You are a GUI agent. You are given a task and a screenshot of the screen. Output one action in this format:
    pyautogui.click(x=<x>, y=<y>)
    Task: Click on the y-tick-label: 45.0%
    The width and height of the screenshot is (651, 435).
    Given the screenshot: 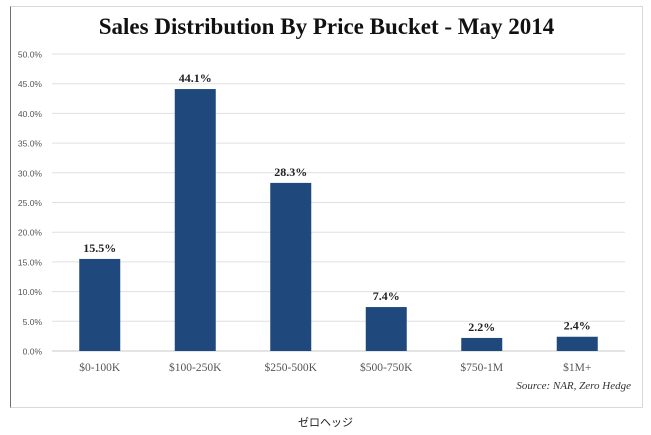 What is the action you would take?
    pyautogui.click(x=30, y=84)
    